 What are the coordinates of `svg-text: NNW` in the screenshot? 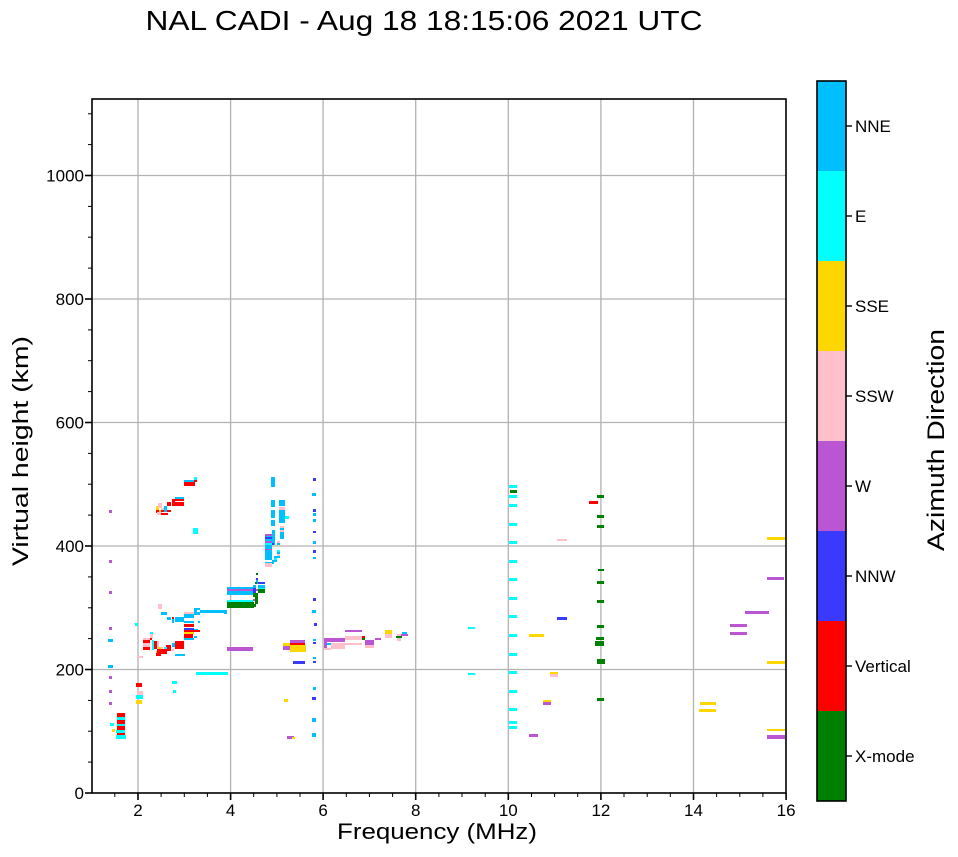 It's located at (875, 576).